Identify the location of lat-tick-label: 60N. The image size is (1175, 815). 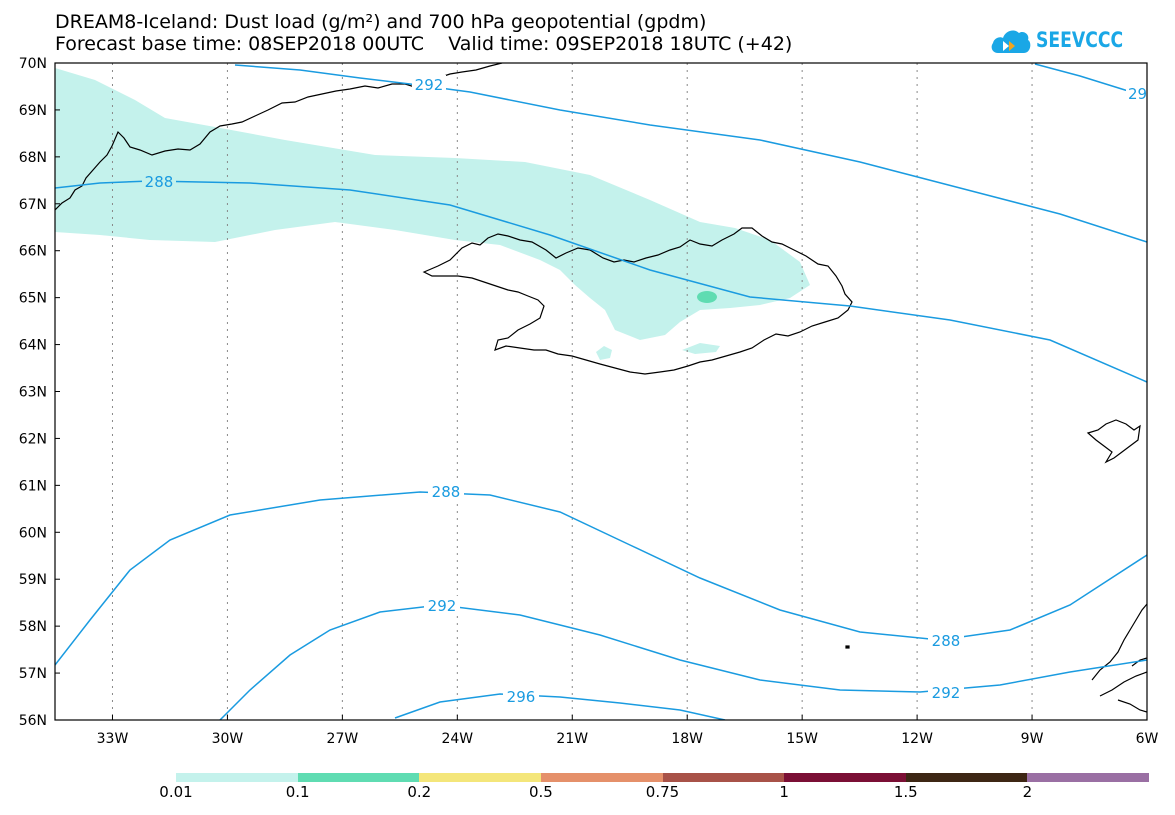
(33, 533).